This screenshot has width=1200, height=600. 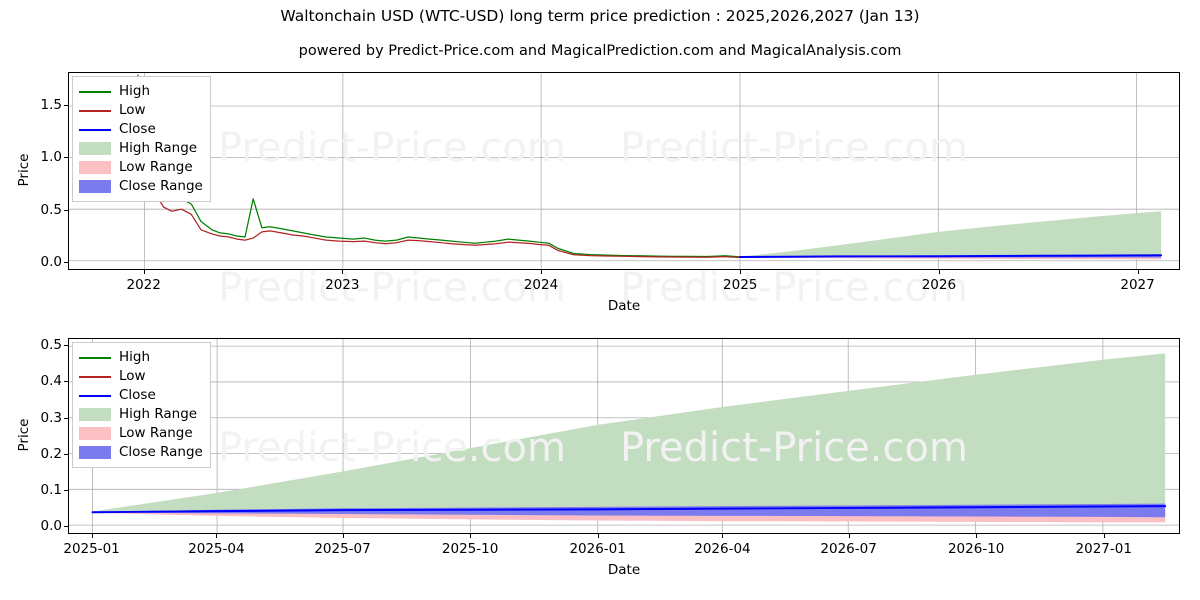 I want to click on overview-x-axis-label: Date, so click(x=624, y=306).